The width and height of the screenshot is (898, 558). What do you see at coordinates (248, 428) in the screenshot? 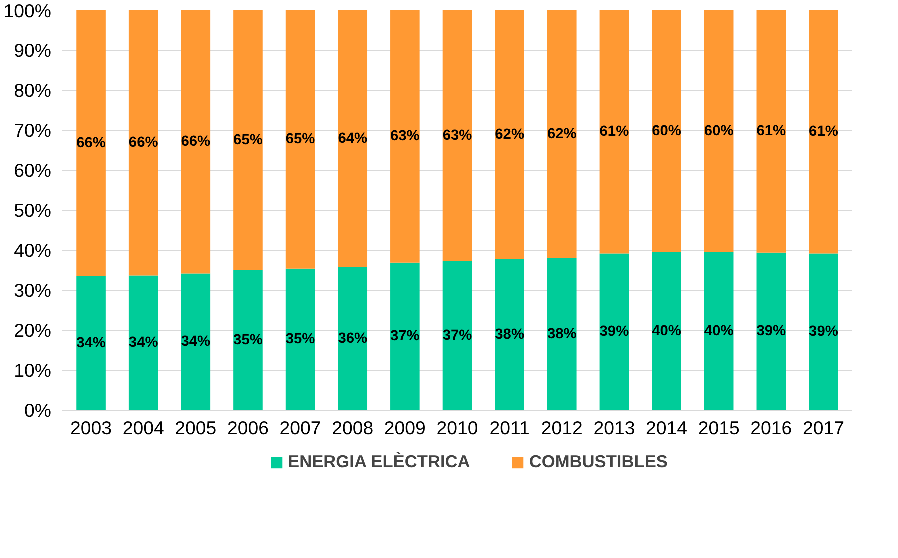
I see `x-tick-label: 2006` at bounding box center [248, 428].